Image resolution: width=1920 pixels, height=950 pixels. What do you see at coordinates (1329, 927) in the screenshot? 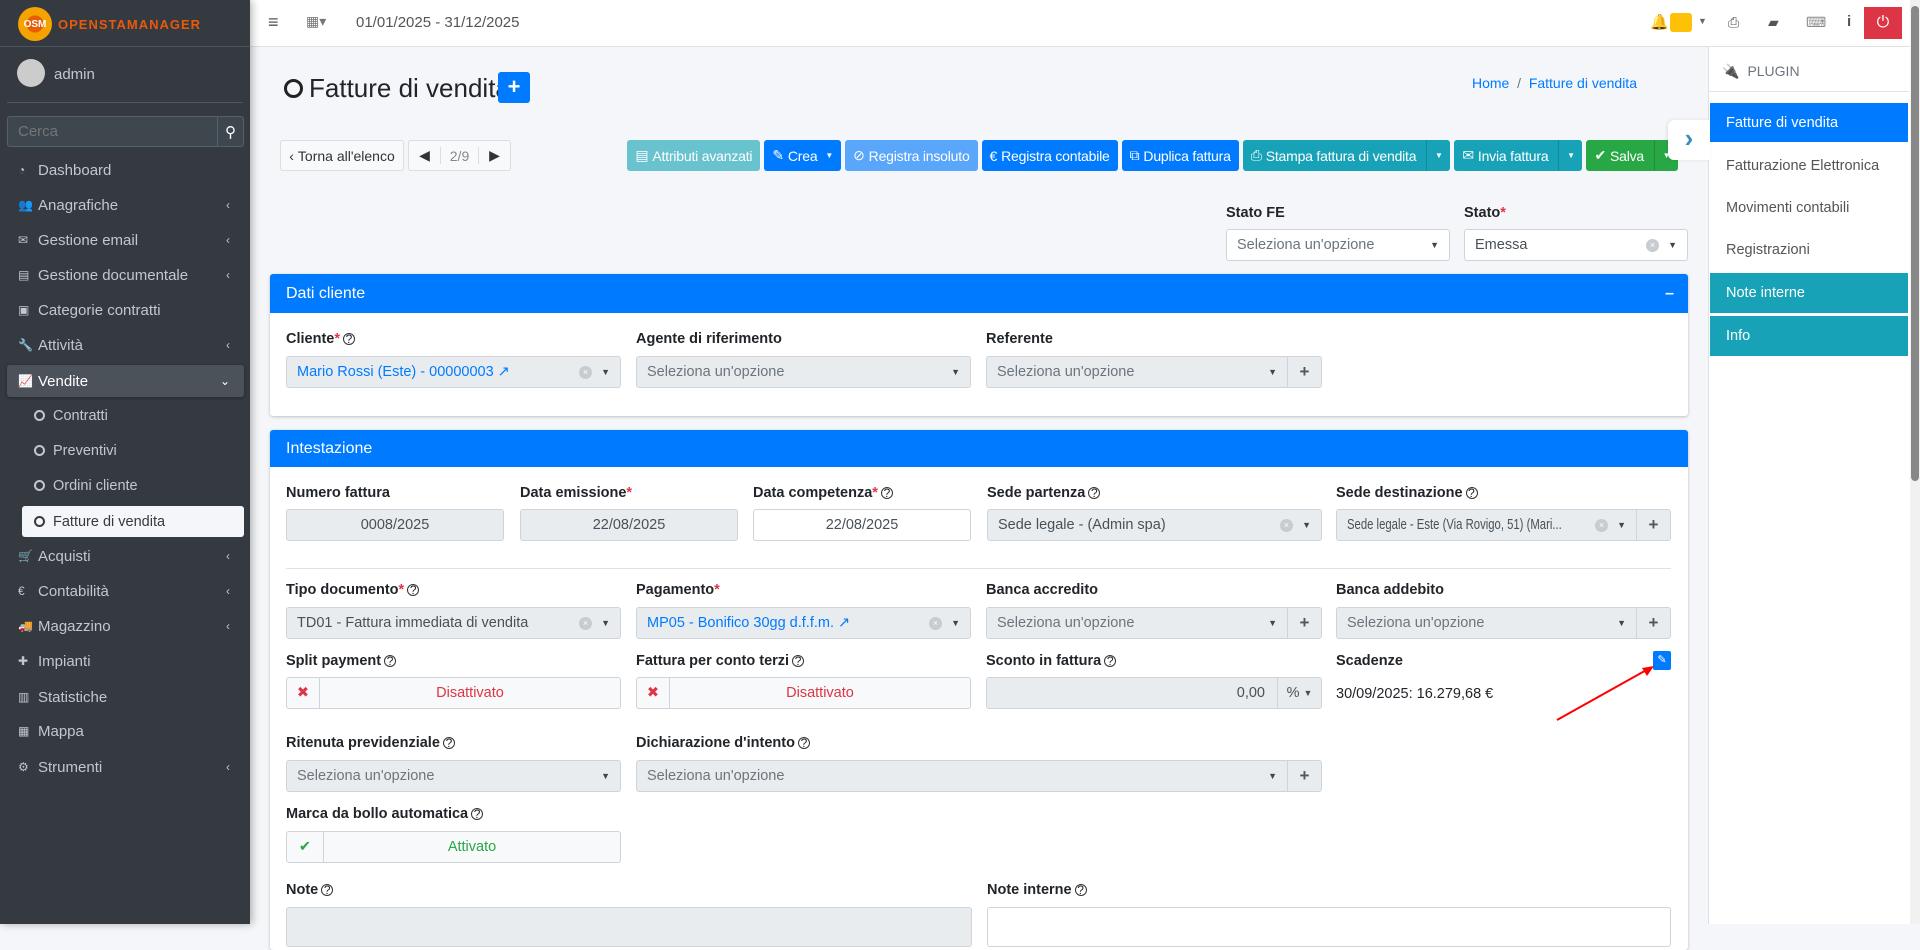
I see `note-interne-textarea` at bounding box center [1329, 927].